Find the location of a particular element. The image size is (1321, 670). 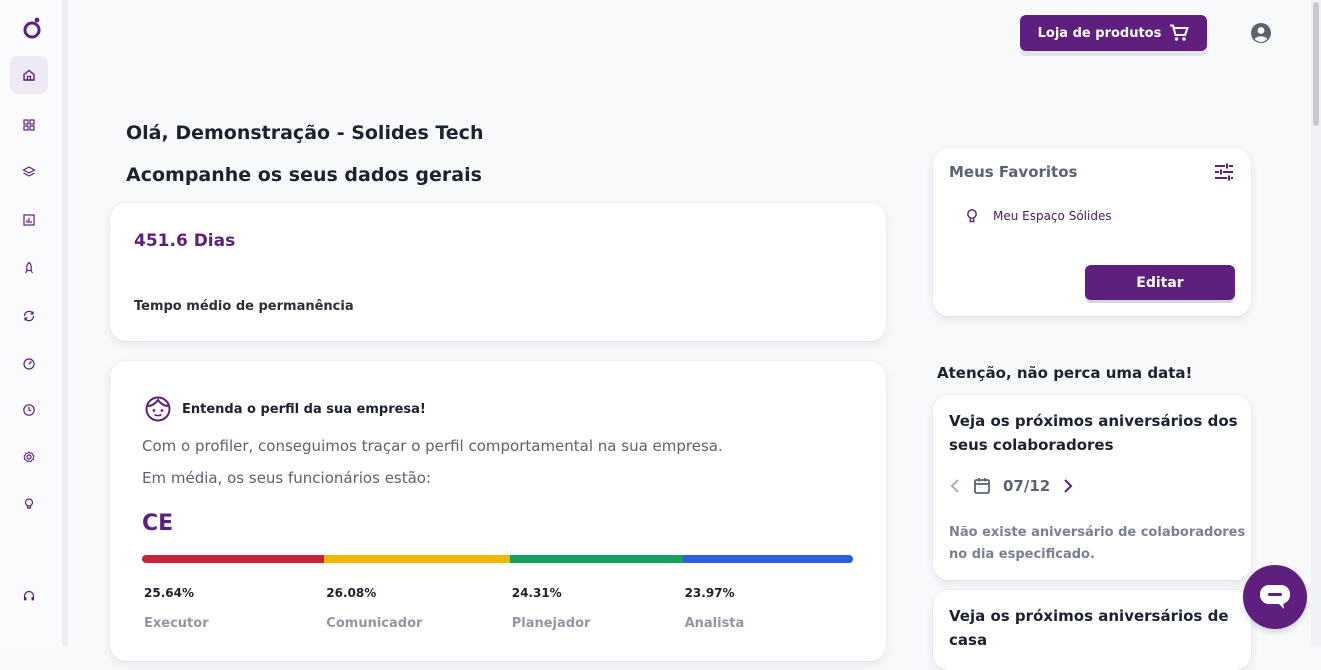

house-anniversaries-card: Veja os próximos aniversários de casa is located at coordinates (1092, 630).